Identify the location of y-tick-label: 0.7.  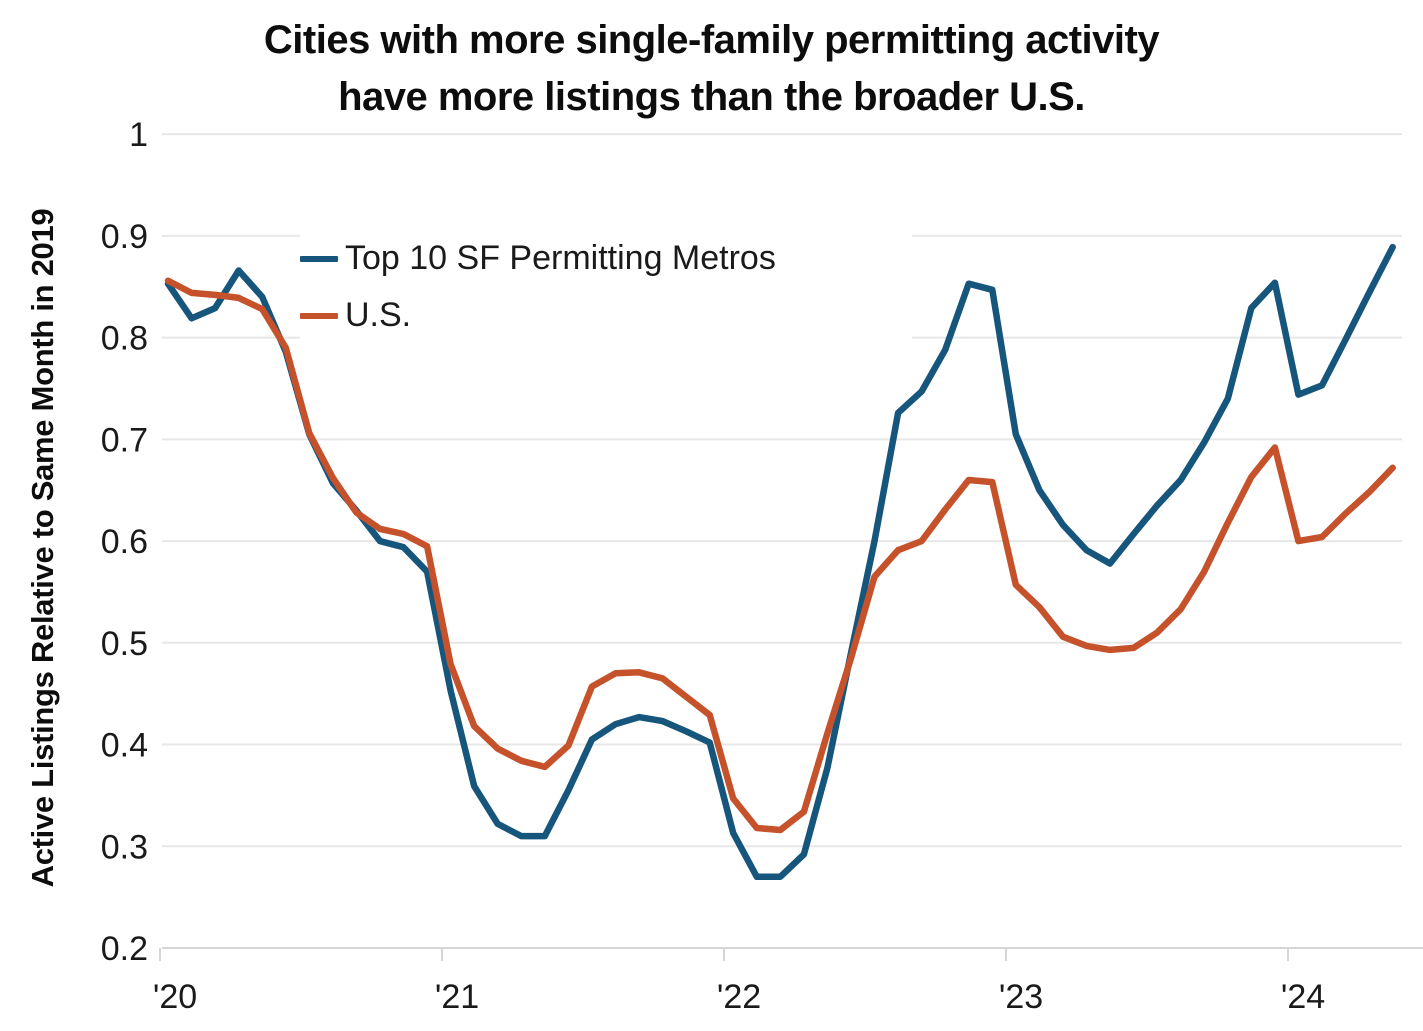
(124, 440).